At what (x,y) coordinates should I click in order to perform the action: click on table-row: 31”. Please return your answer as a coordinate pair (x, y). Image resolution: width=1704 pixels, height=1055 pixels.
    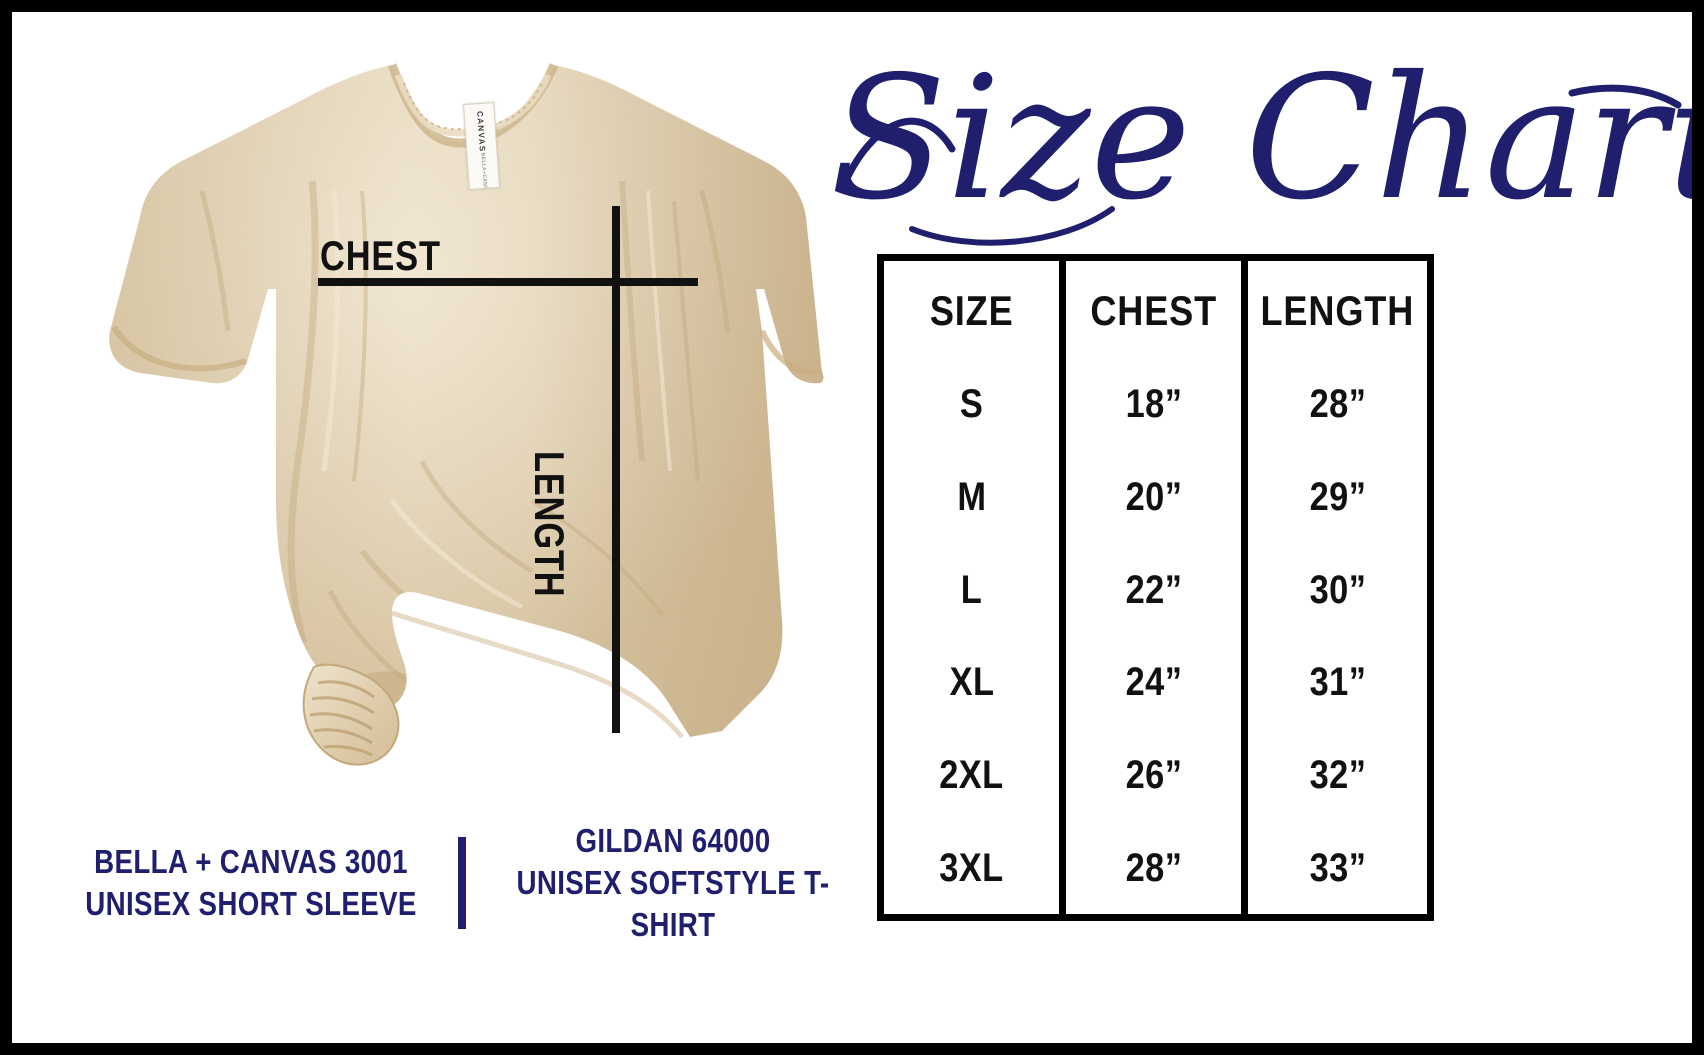
    Looking at the image, I should click on (1338, 682).